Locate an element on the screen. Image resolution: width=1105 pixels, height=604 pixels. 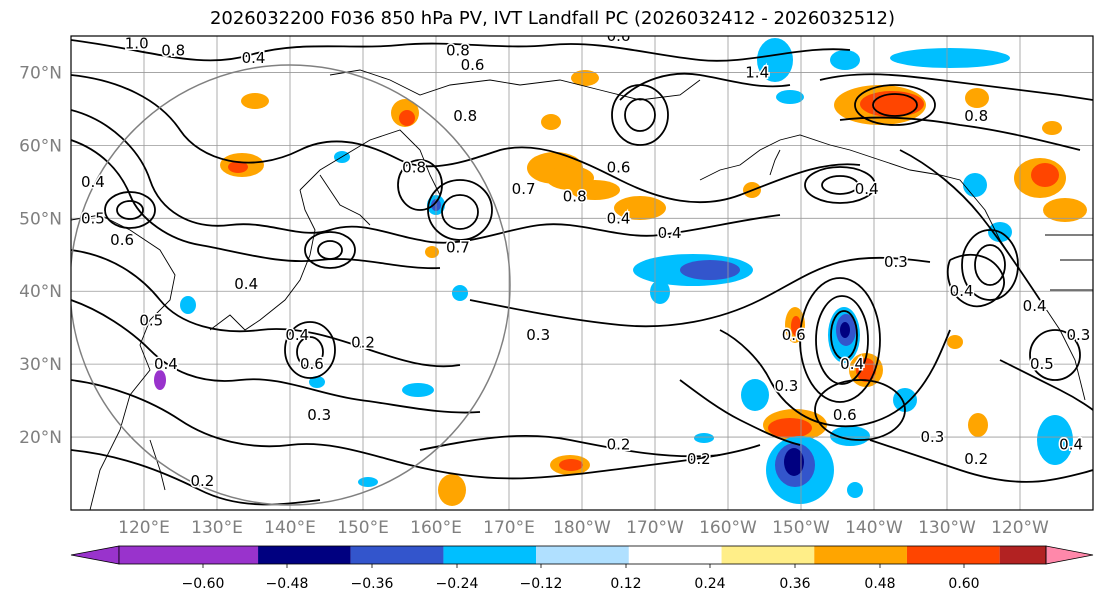
lon-label: 120°E is located at coordinates (144, 528).